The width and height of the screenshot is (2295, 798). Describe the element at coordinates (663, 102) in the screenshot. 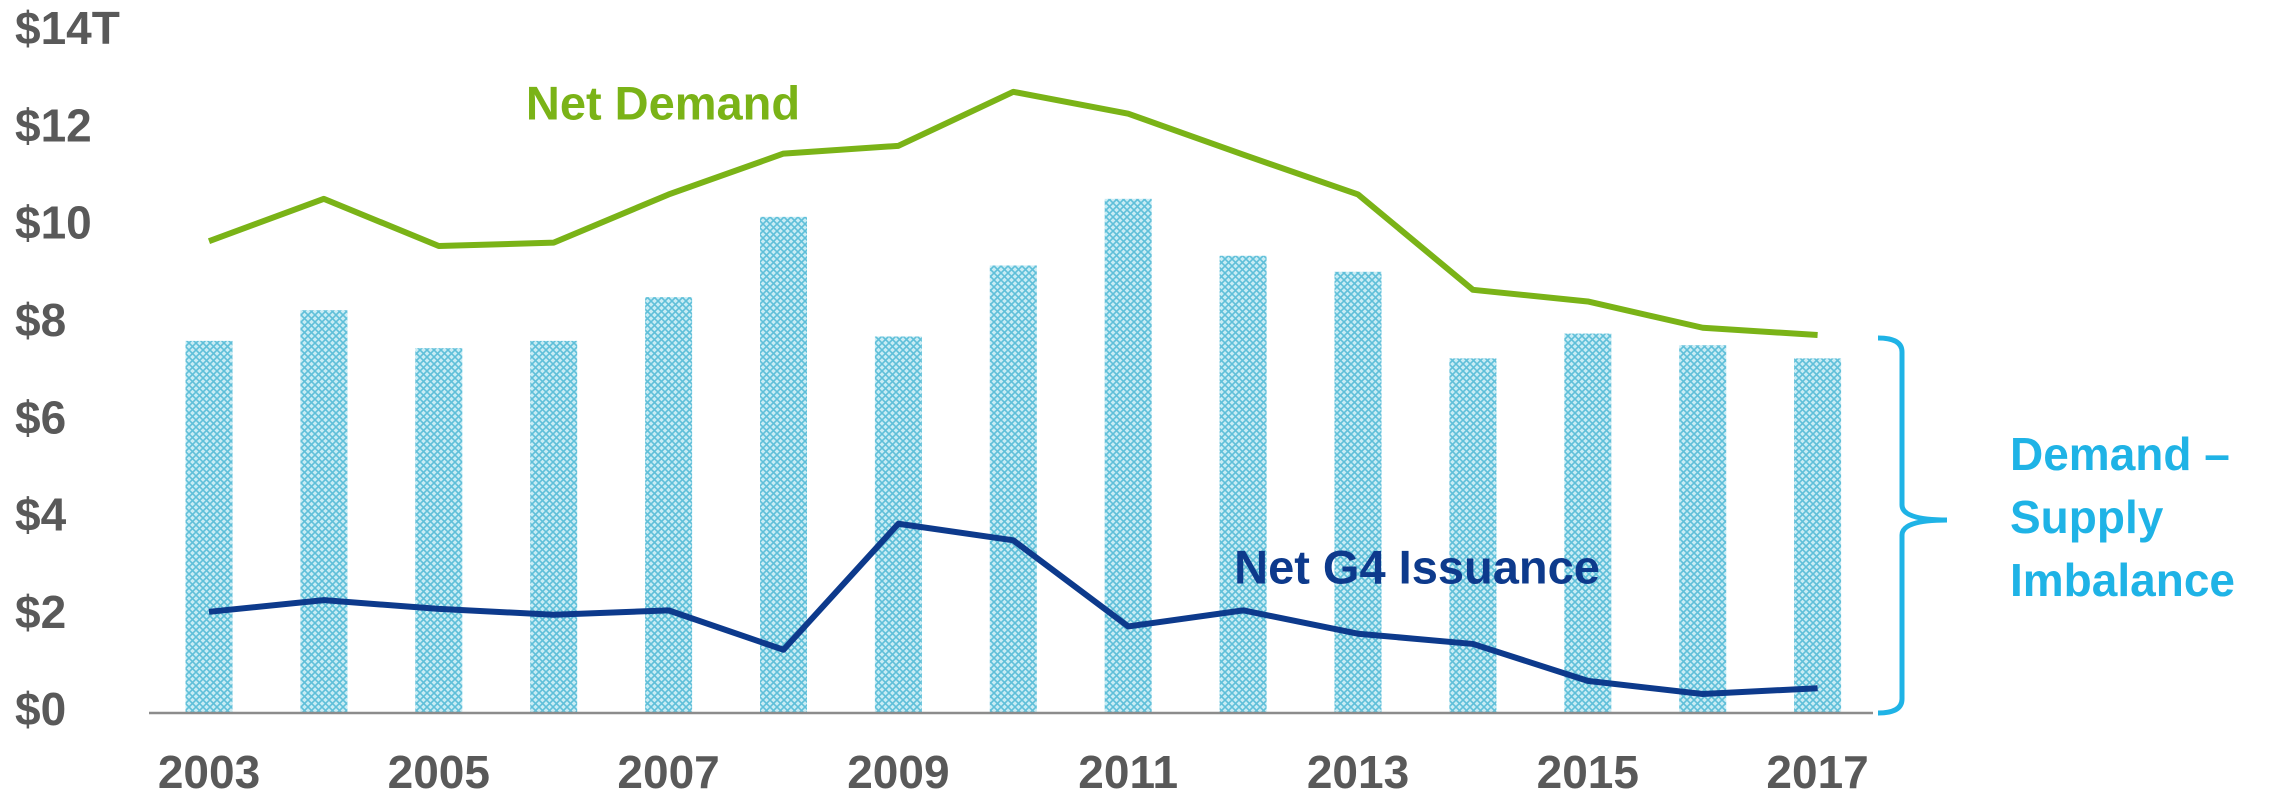

I see `series-label: Net Demand` at that location.